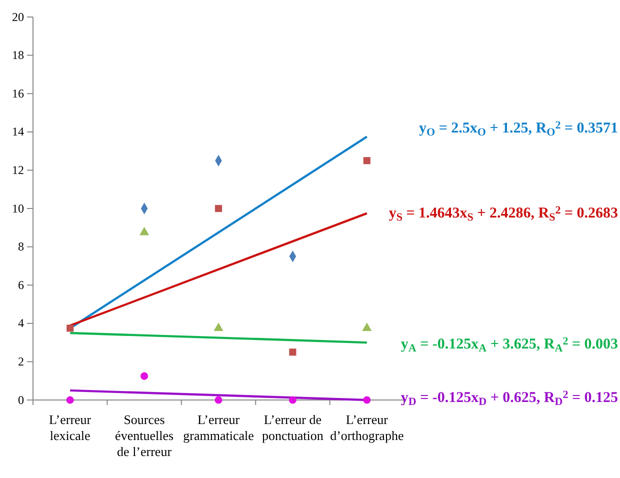 This screenshot has width=620, height=478. What do you see at coordinates (18, 170) in the screenshot?
I see `y-tick-label: 12` at bounding box center [18, 170].